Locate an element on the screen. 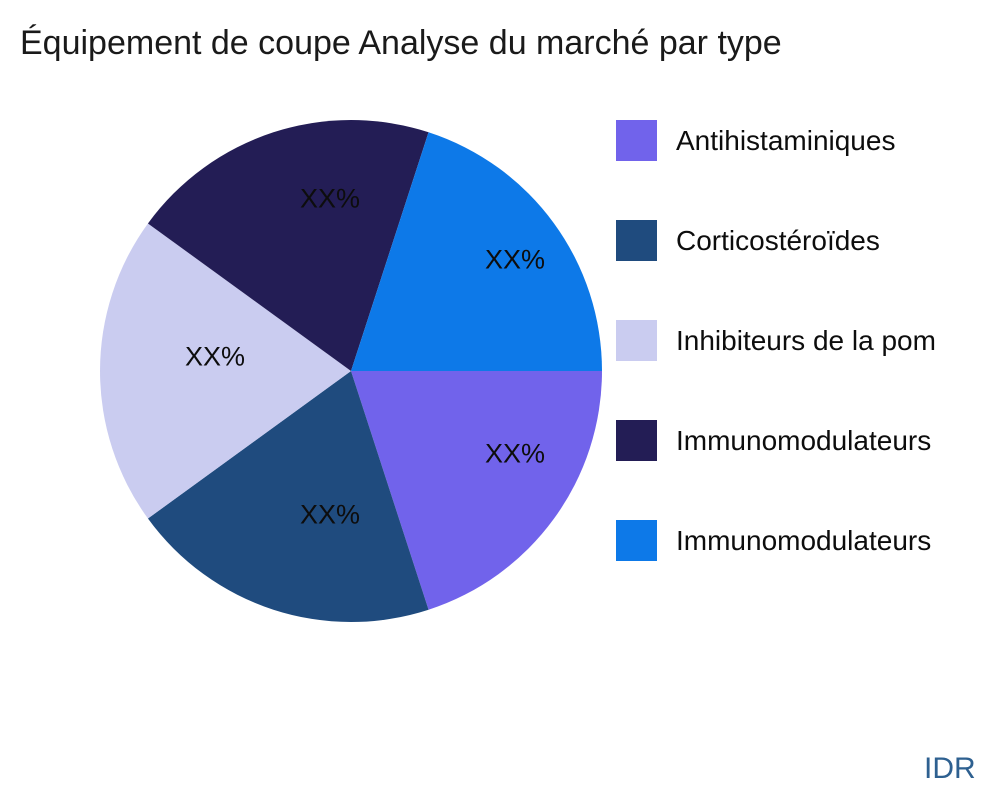  legend-label: Inhibiteurs de la pom is located at coordinates (806, 340).